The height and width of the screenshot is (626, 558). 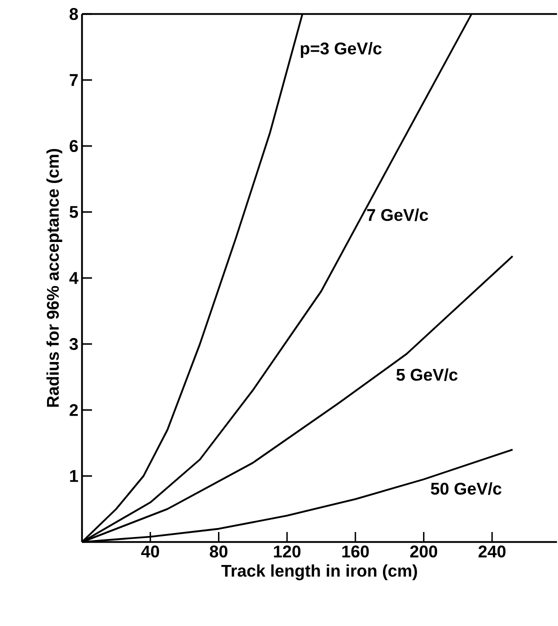 I want to click on x-tick-label: 40, so click(x=150, y=552).